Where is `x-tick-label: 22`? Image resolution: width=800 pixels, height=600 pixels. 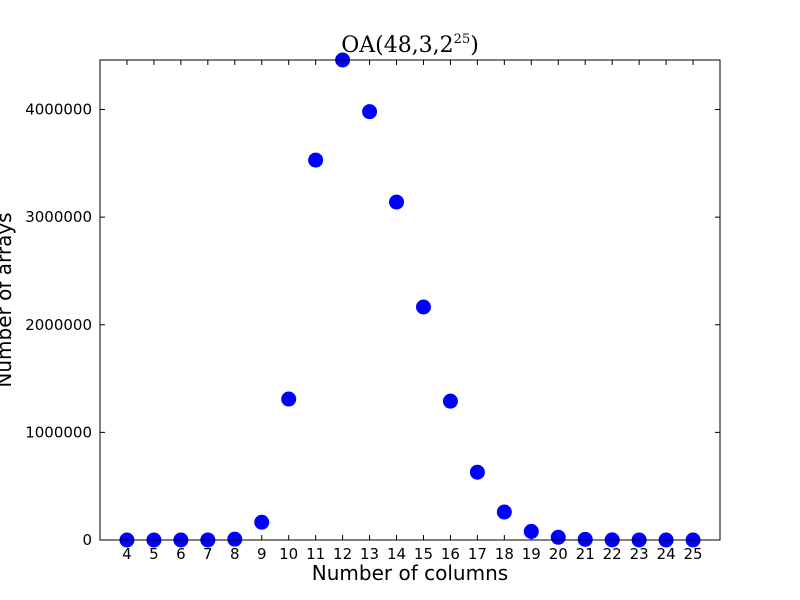 x-tick-label: 22 is located at coordinates (612, 554).